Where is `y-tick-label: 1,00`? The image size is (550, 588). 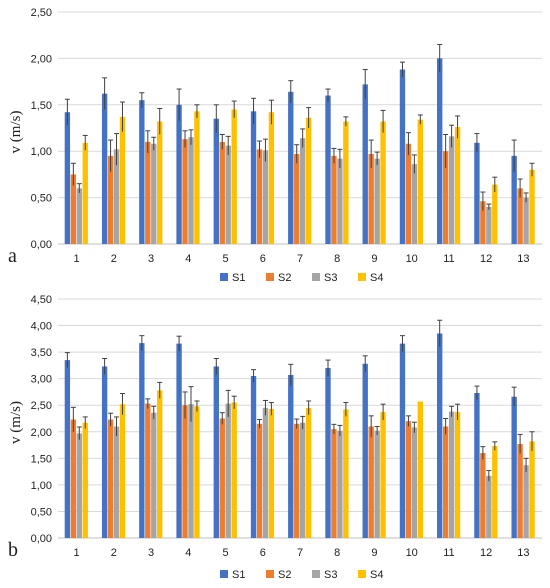
y-tick-label: 1,00 is located at coordinates (41, 152).